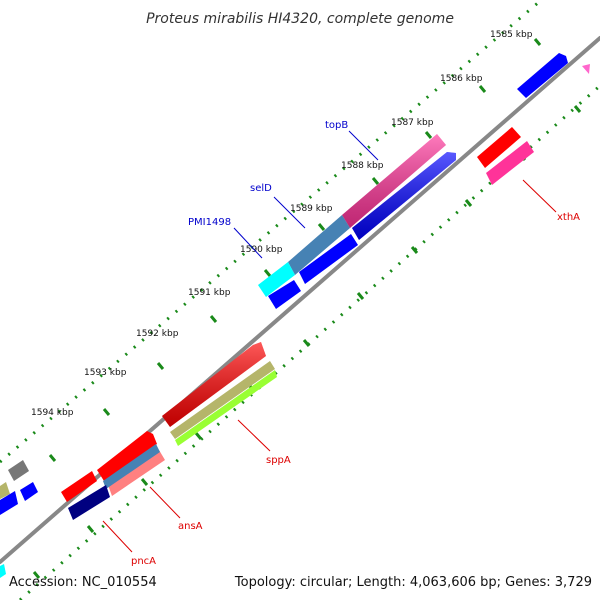 The image size is (600, 600). I want to click on tick-label: 1593 kbp, so click(105, 373).